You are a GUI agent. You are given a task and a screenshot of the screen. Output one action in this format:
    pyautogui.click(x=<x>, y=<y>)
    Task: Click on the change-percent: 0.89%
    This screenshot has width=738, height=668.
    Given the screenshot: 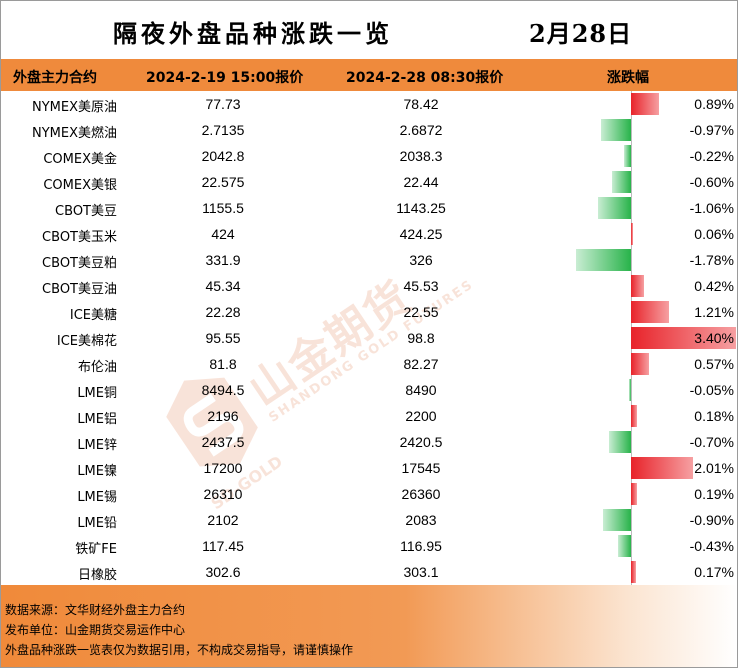 What is the action you would take?
    pyautogui.click(x=714, y=104)
    